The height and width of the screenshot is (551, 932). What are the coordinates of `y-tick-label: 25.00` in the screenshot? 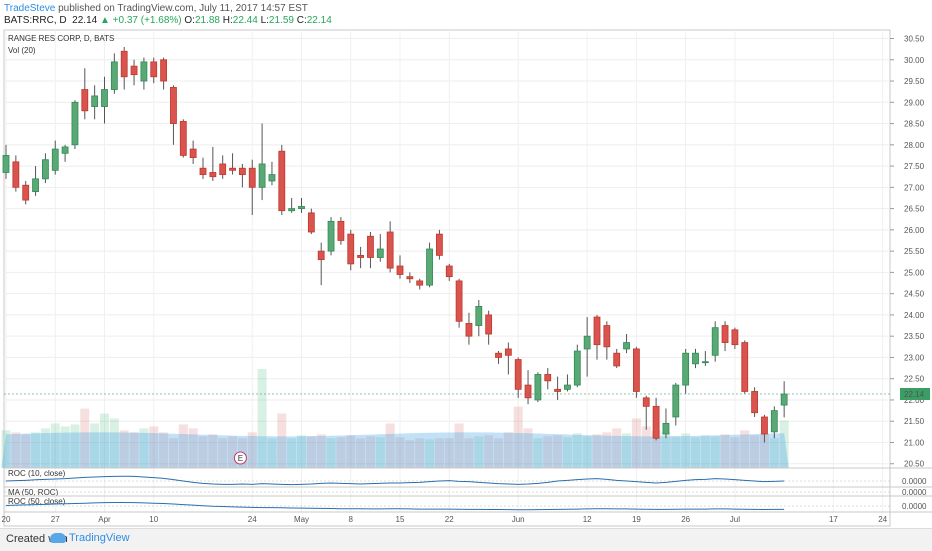 It's located at (914, 272).